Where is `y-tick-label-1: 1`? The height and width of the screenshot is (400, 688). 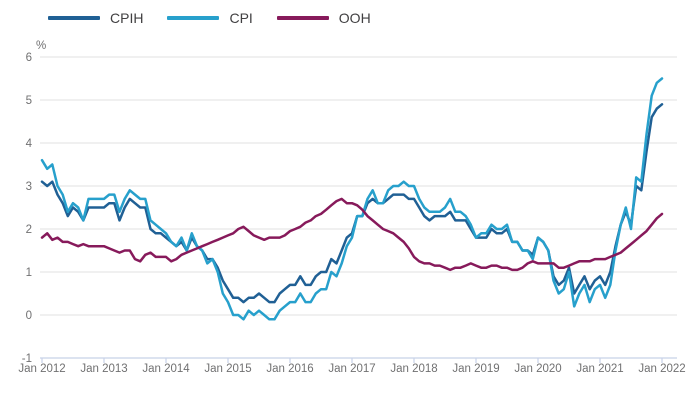
y-tick-label-1: 1 is located at coordinates (29, 273).